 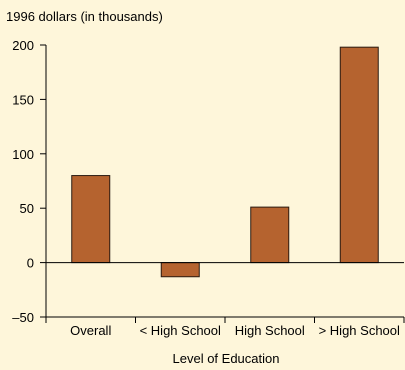 I want to click on y-tick-label: 0, so click(x=30, y=263).